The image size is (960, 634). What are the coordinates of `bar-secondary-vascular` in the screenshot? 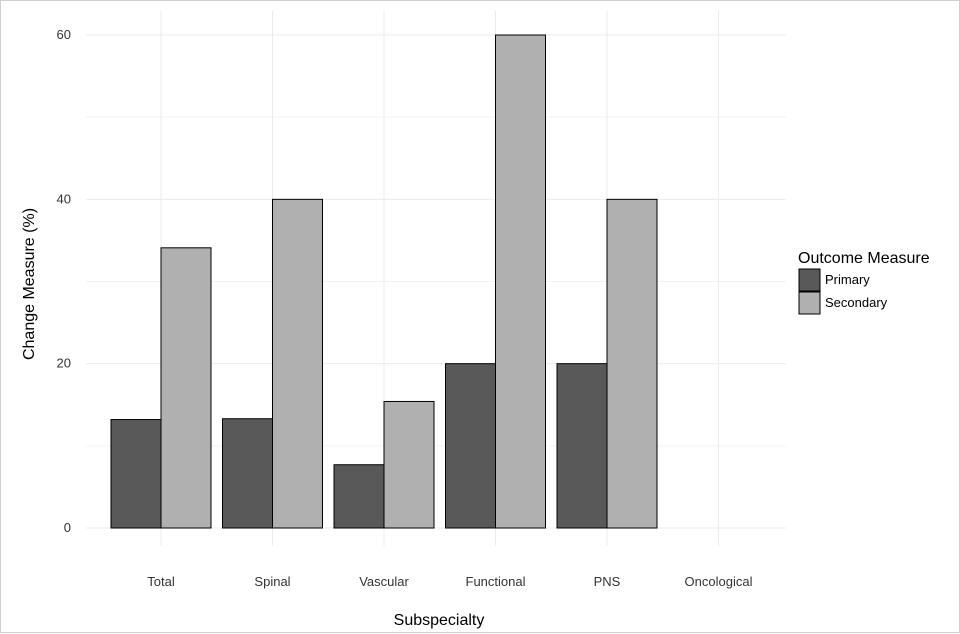 It's located at (409, 464).